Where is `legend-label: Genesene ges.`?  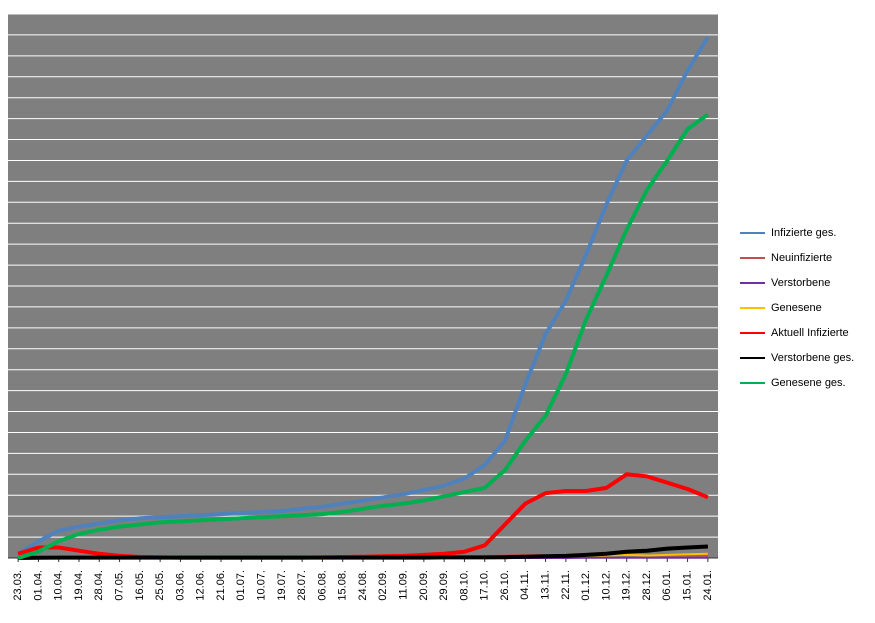
legend-label: Genesene ges. is located at coordinates (808, 383).